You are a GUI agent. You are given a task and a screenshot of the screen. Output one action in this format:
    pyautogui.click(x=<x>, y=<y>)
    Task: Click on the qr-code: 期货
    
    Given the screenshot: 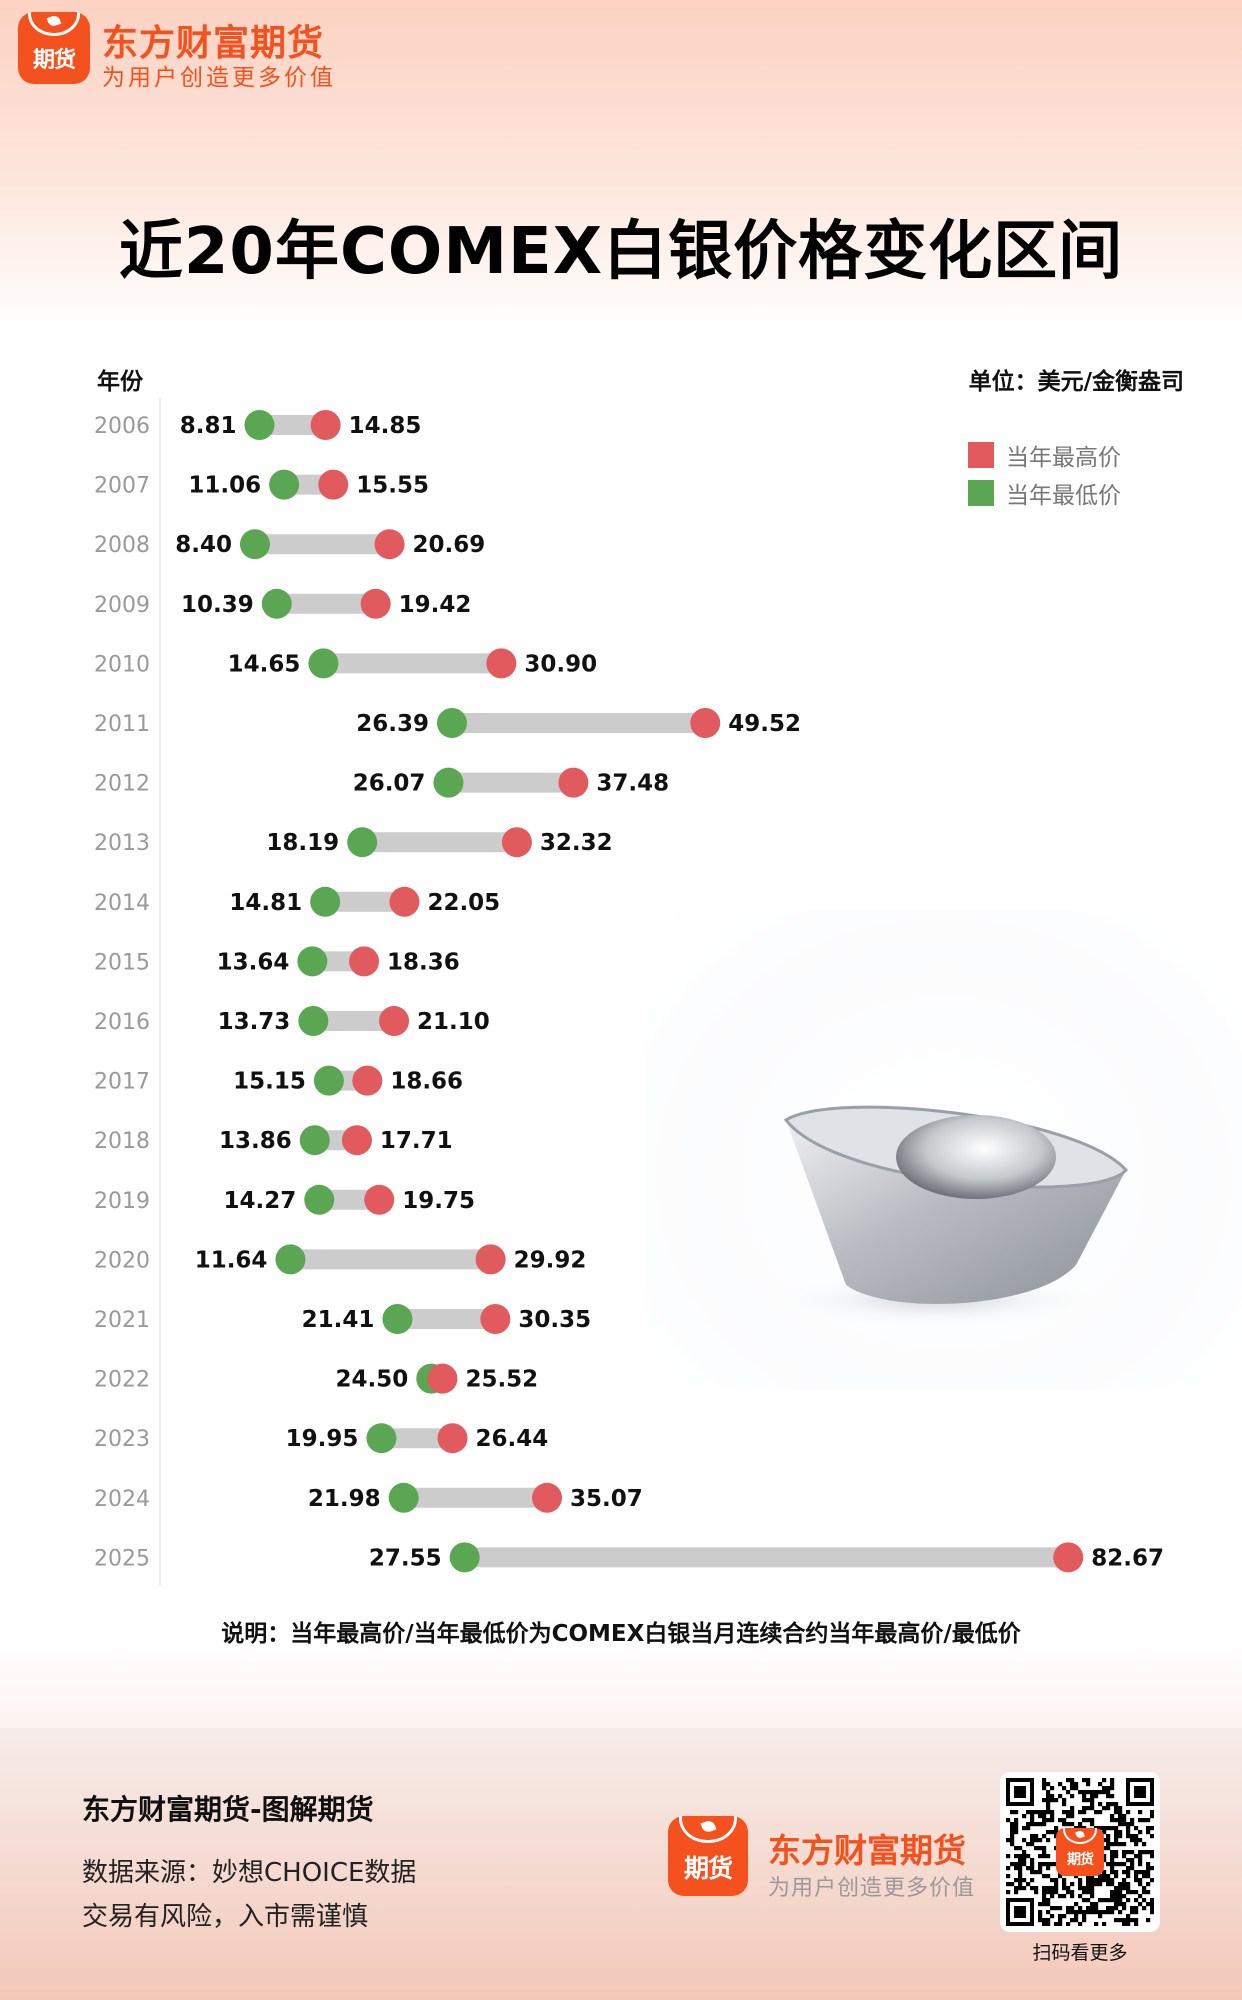 What is the action you would take?
    pyautogui.click(x=1080, y=1852)
    